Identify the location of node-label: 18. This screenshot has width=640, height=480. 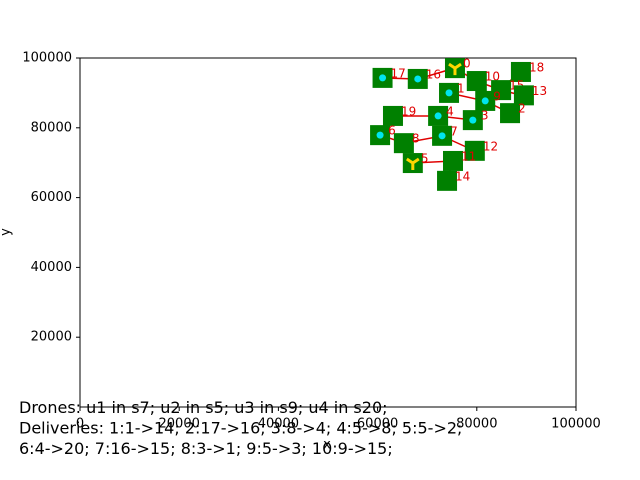
(536, 67).